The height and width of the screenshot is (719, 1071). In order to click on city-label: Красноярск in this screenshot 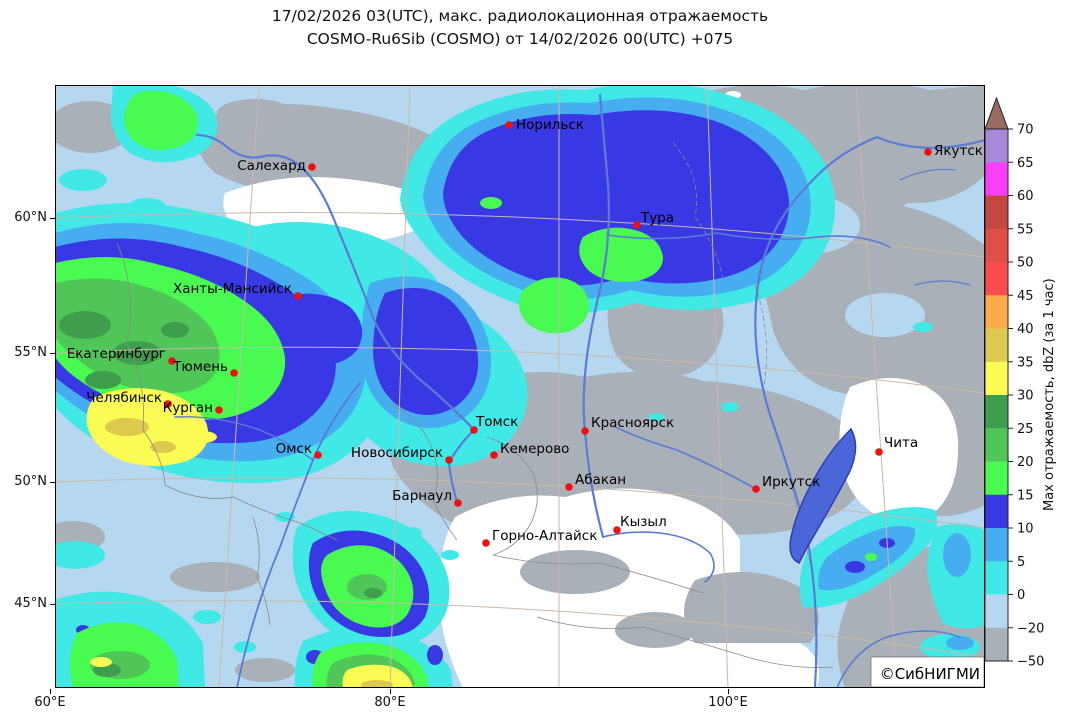, I will do `click(632, 423)`.